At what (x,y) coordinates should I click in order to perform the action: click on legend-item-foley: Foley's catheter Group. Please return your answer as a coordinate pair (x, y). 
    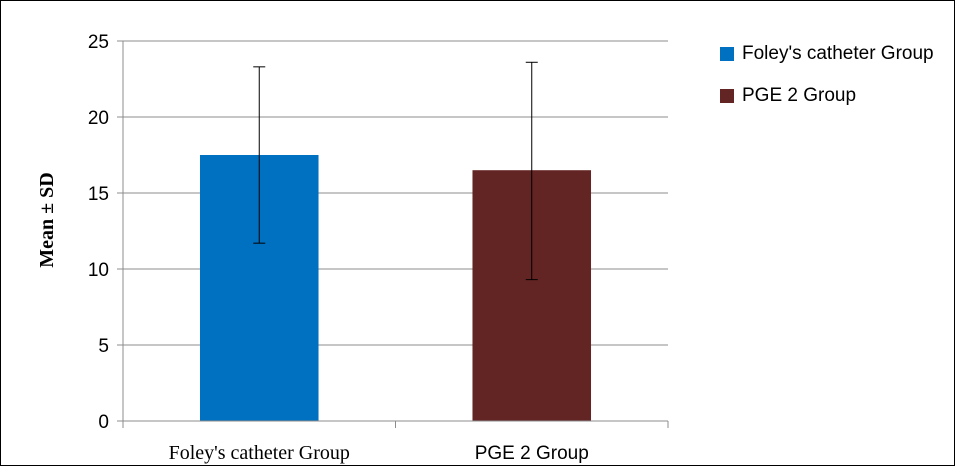
    Looking at the image, I should click on (827, 54).